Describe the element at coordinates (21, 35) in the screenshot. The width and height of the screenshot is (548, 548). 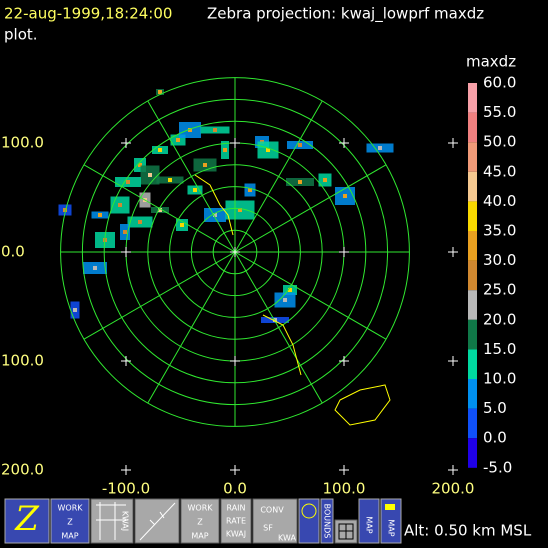
I see `plot-title-cont: plot.` at that location.